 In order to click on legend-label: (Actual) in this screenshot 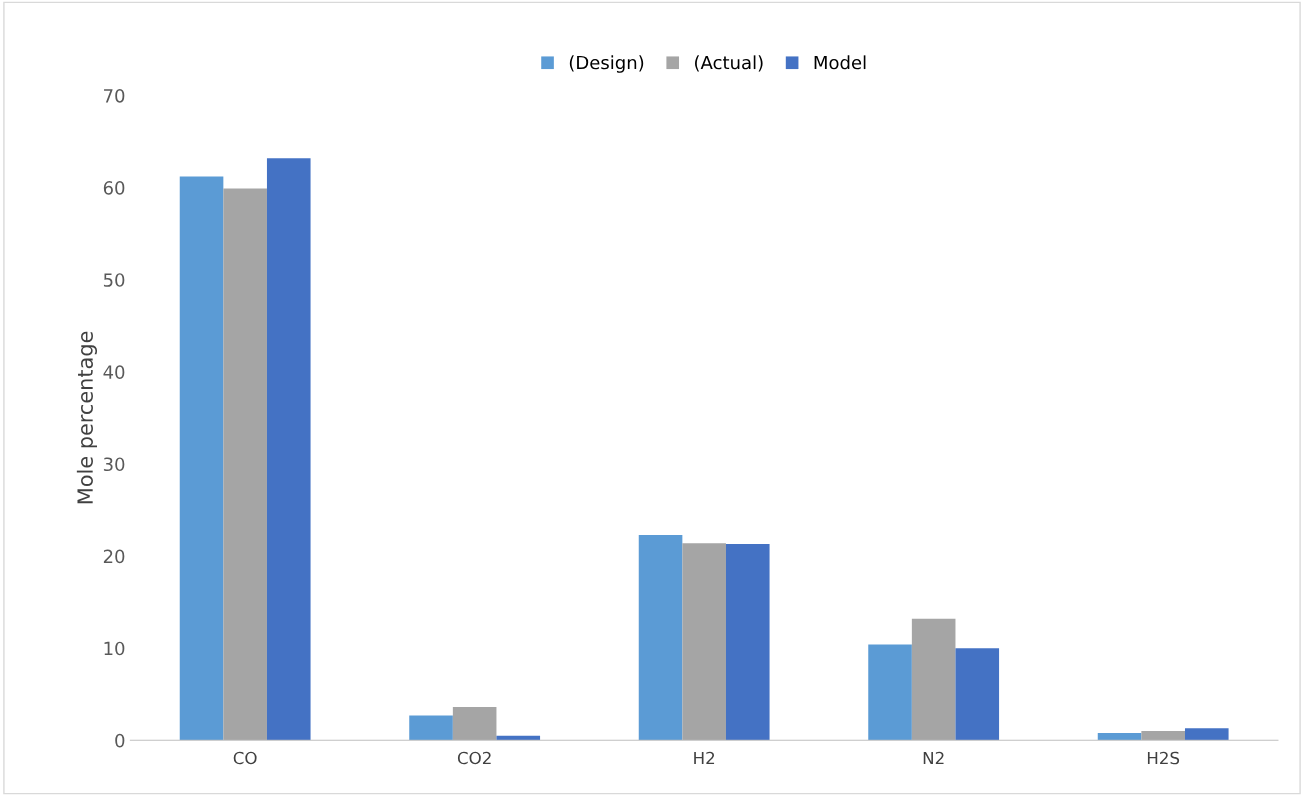, I will do `click(729, 63)`.